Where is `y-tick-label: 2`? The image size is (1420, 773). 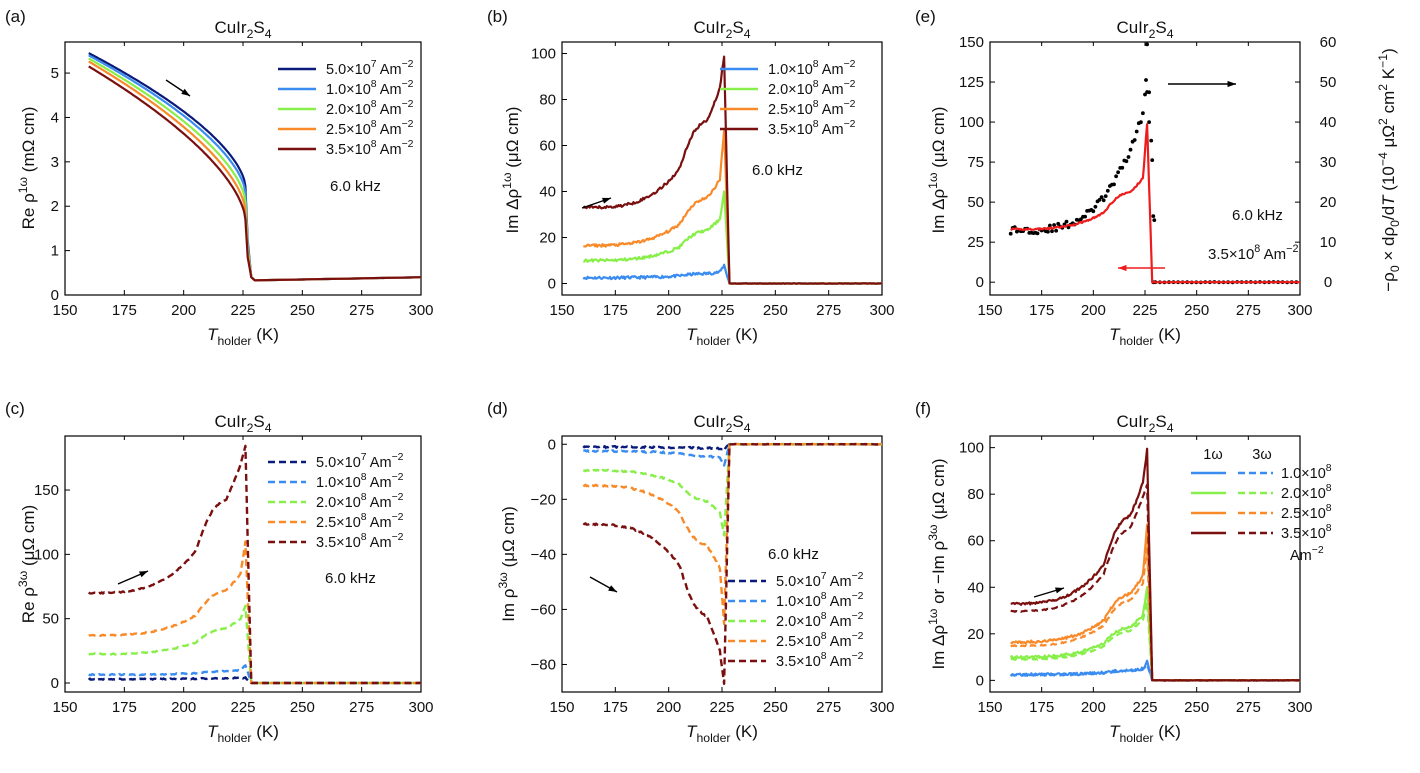 y-tick-label: 2 is located at coordinates (55, 206).